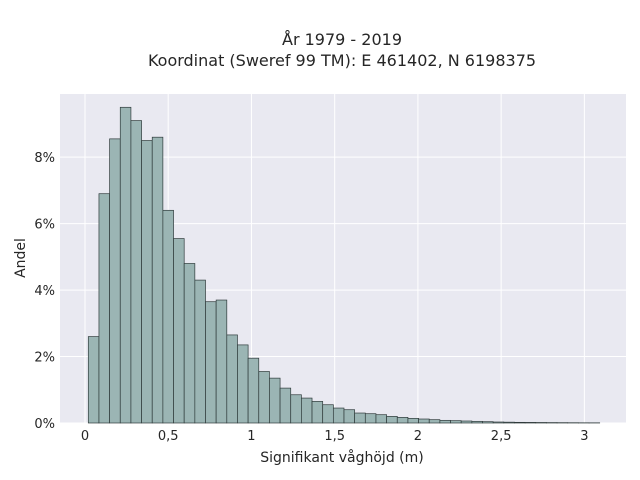 Image resolution: width=640 pixels, height=480 pixels. Describe the element at coordinates (85, 436) in the screenshot. I see `x-tick-label: 0` at that location.